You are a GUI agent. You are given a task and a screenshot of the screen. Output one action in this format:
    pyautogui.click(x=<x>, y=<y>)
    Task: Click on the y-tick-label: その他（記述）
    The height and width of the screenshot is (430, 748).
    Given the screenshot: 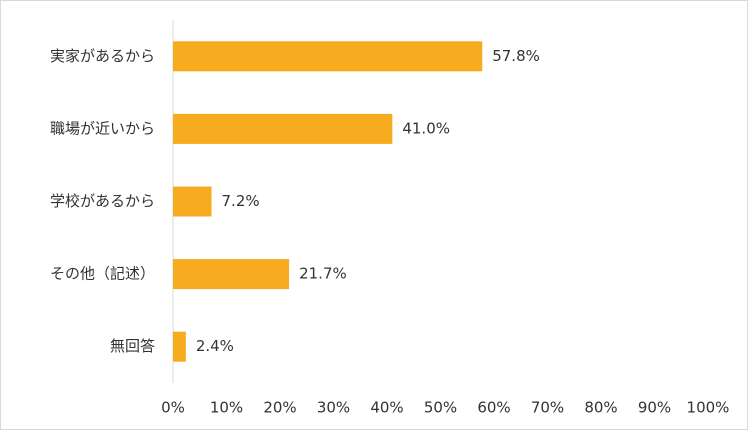 What is the action you would take?
    pyautogui.click(x=102, y=274)
    